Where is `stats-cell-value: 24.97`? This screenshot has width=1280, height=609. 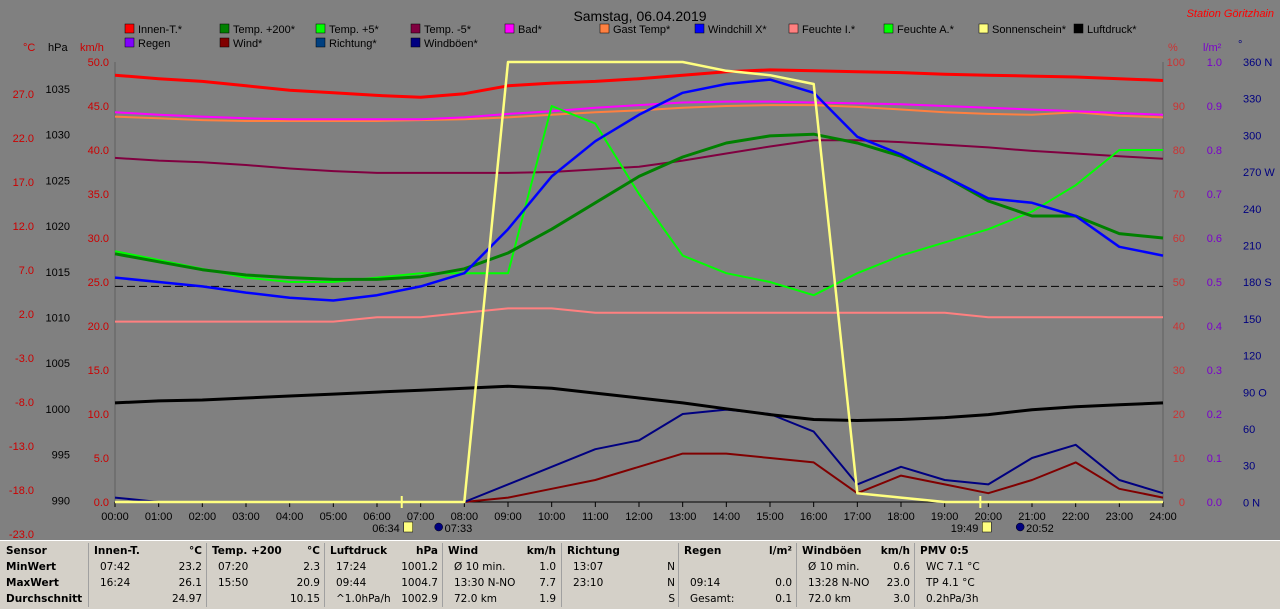 stats-cell-value: 24.97 is located at coordinates (186, 599).